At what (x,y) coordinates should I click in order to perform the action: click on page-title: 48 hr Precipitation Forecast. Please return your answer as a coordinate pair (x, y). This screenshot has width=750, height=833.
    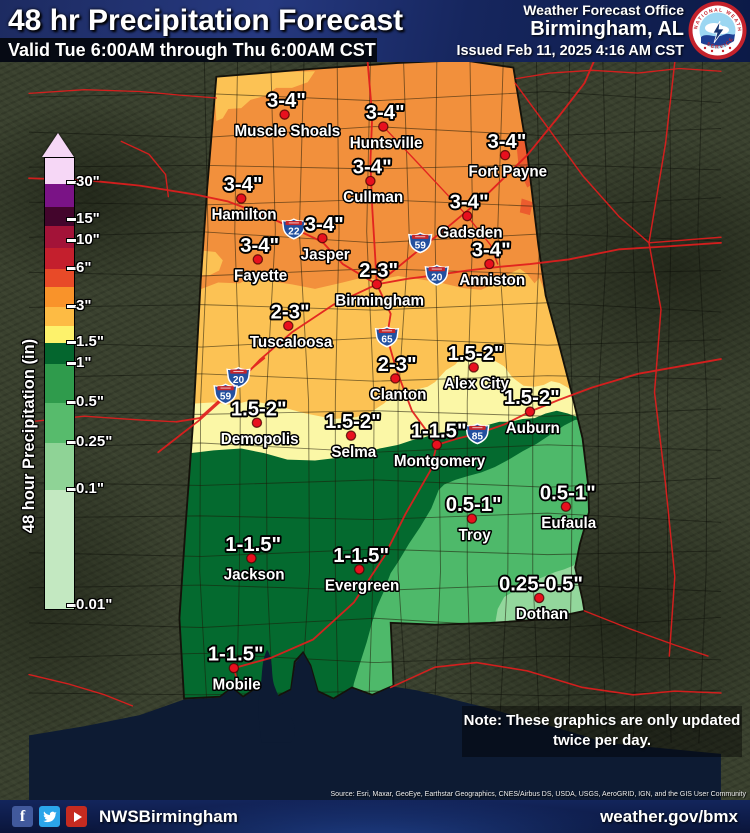
    Looking at the image, I should click on (206, 20).